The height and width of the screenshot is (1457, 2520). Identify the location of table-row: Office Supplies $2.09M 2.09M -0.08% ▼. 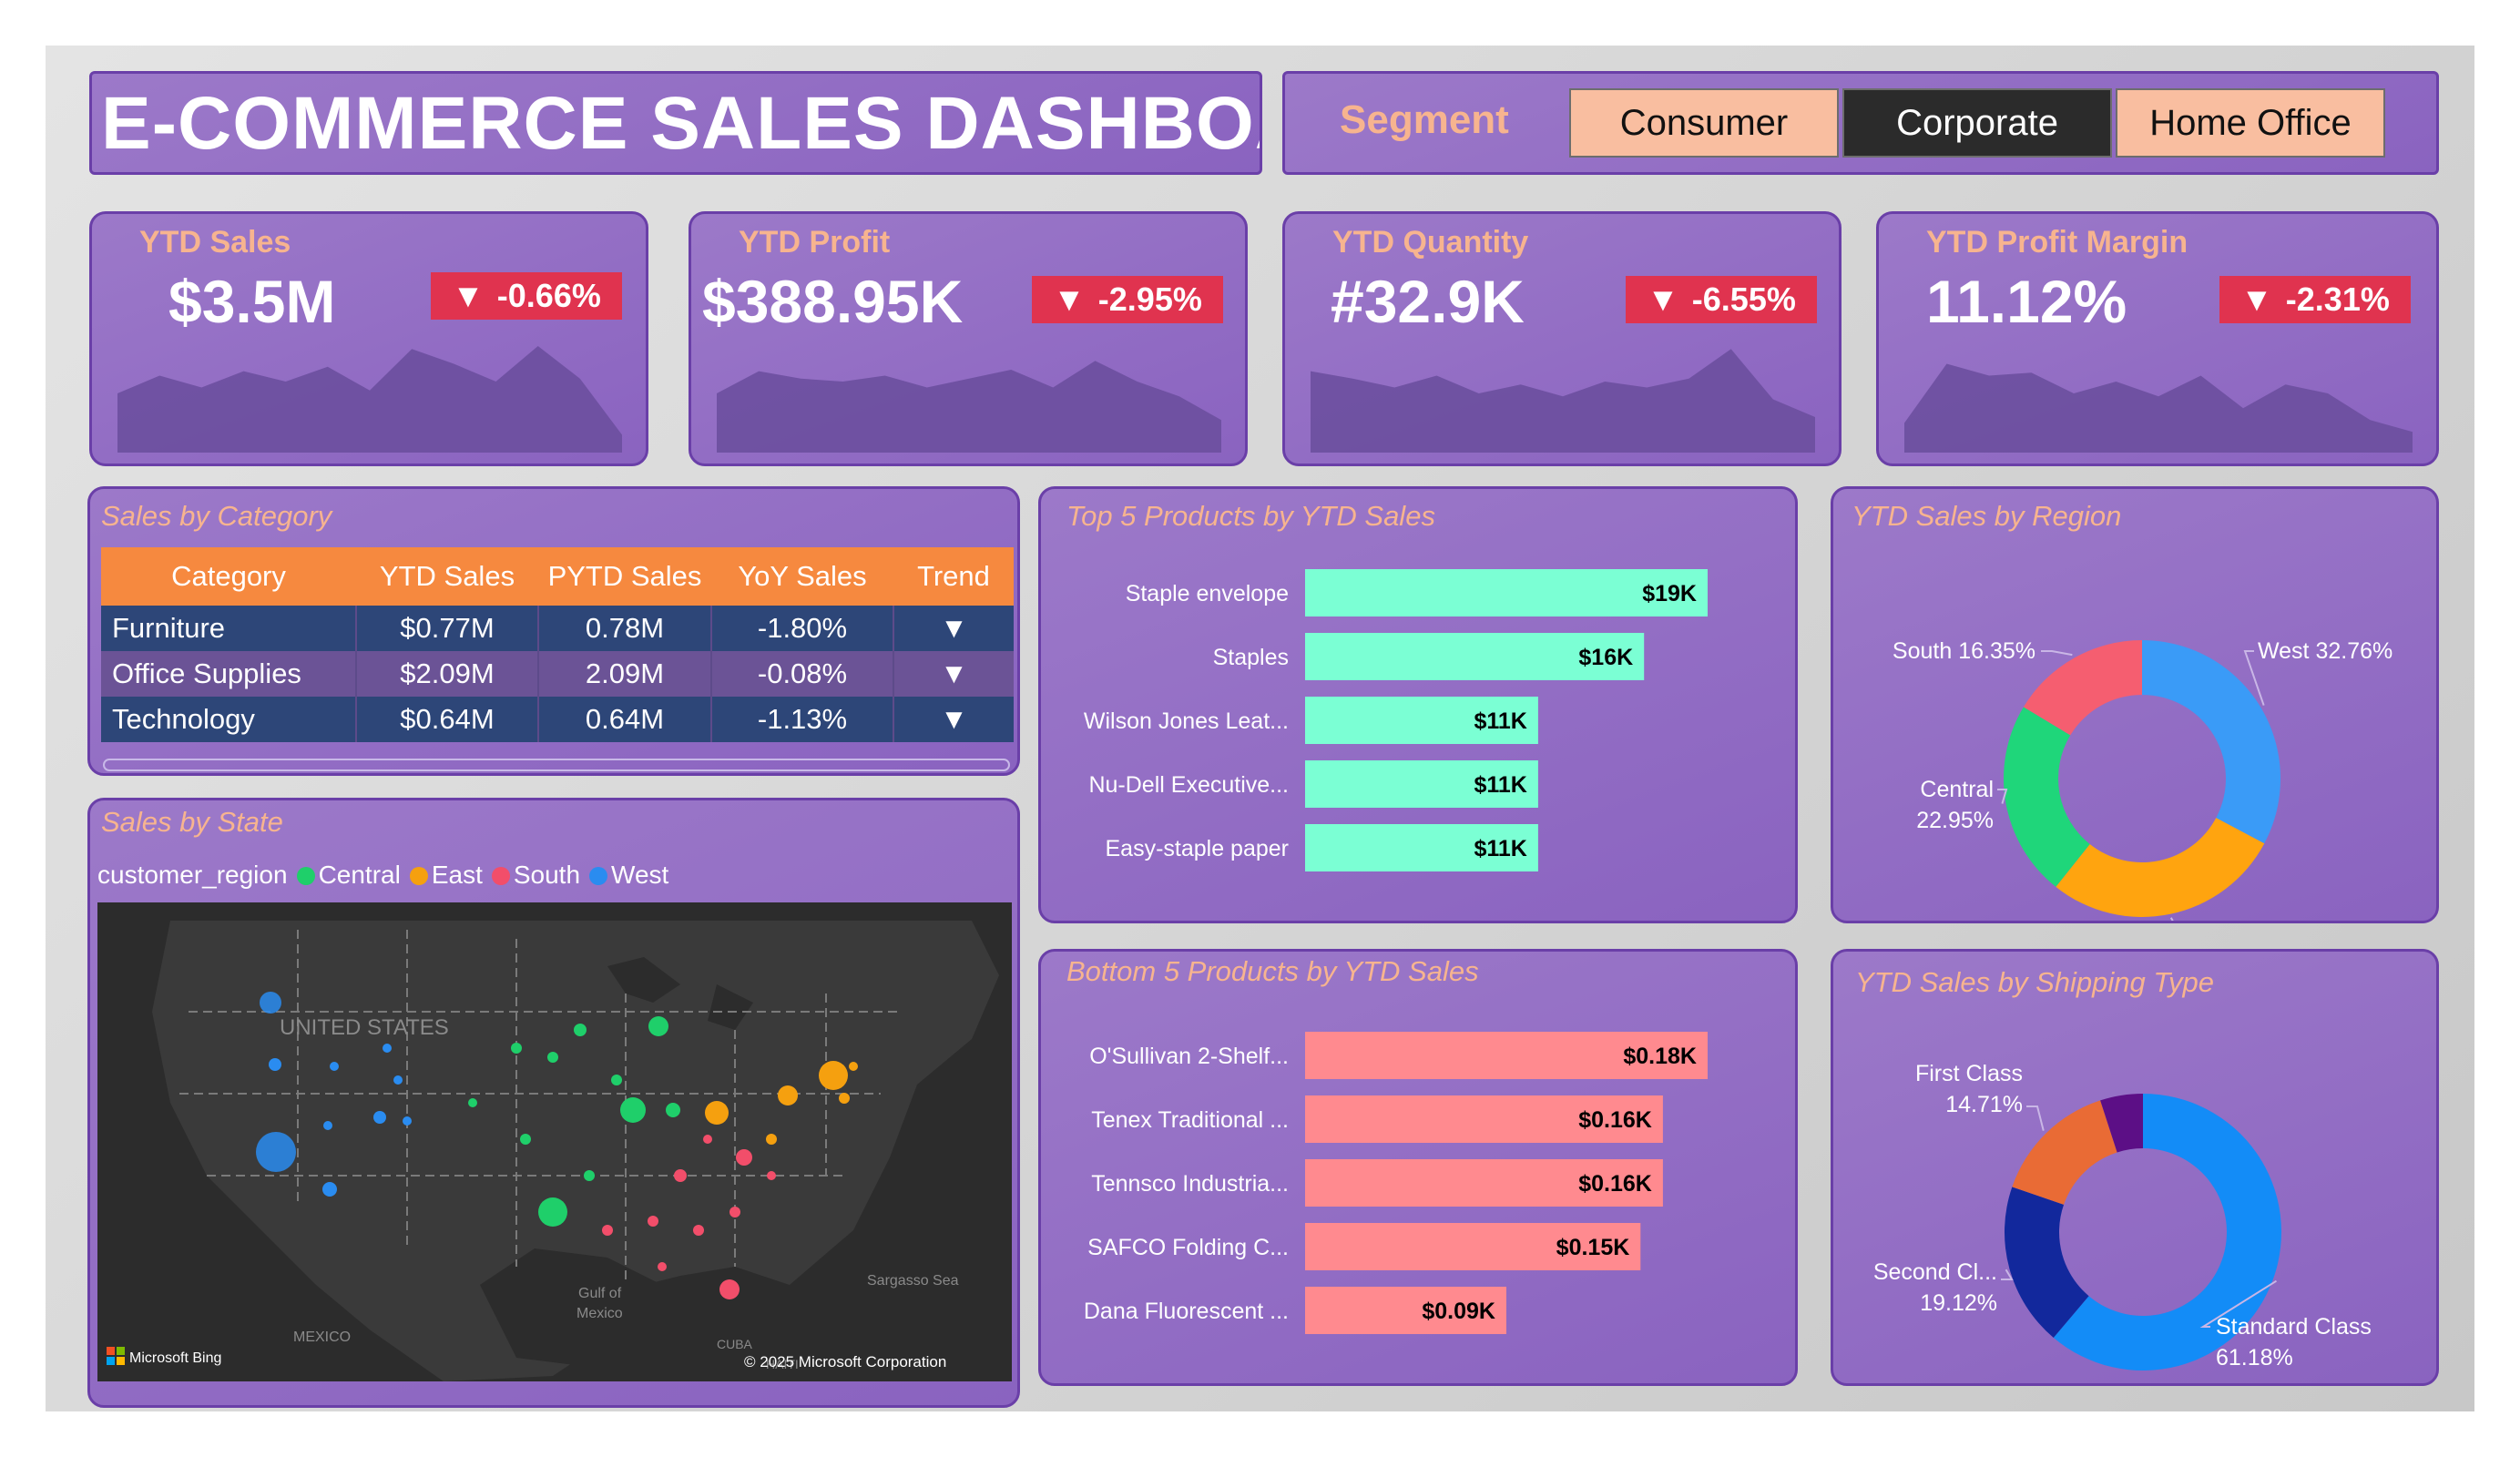
(557, 674).